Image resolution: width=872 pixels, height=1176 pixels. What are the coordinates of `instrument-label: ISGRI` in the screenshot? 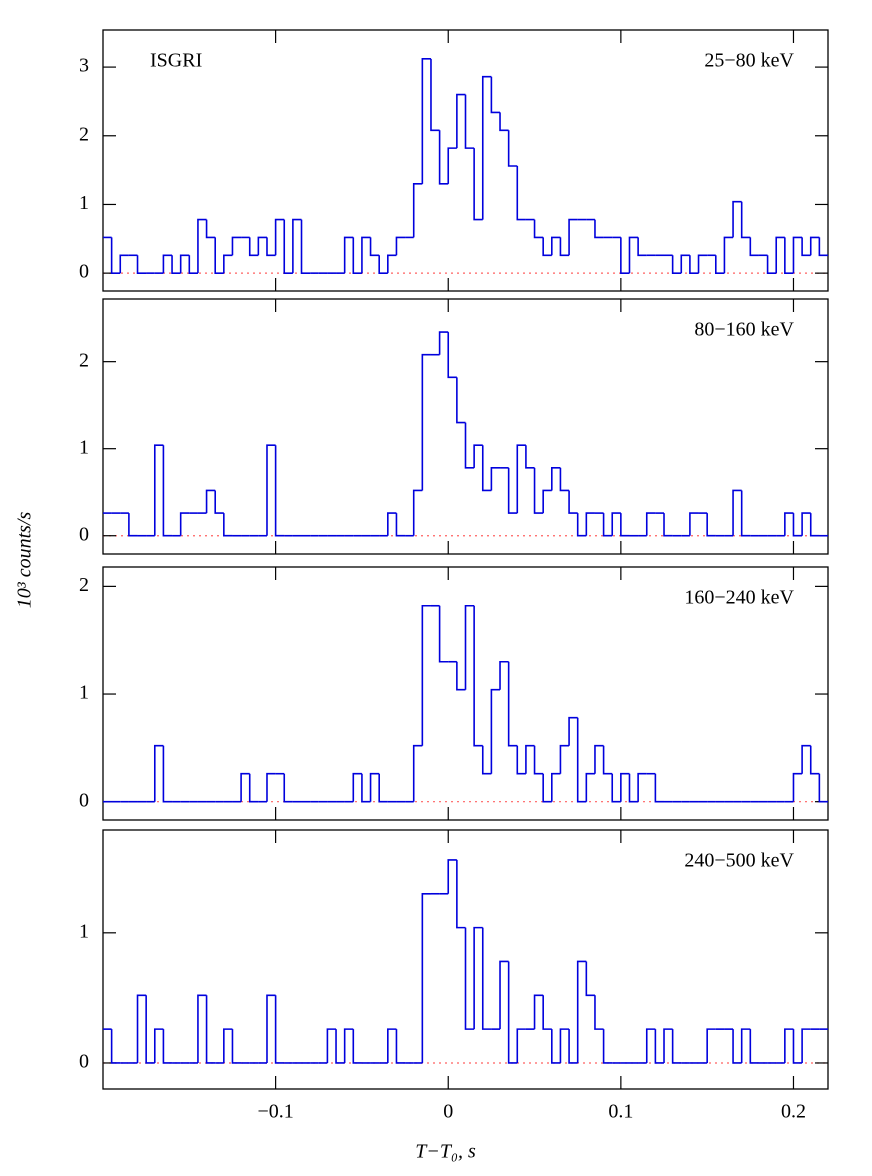 It's located at (176, 61).